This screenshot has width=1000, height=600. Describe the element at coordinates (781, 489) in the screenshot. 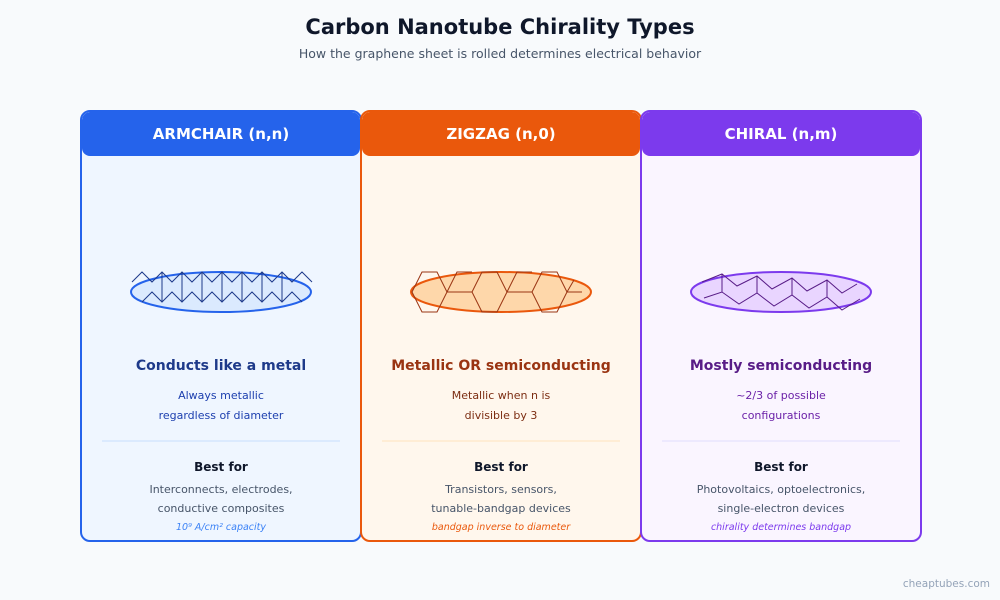

I see `best-for-line: Photovoltaics, optoelectronics,` at that location.